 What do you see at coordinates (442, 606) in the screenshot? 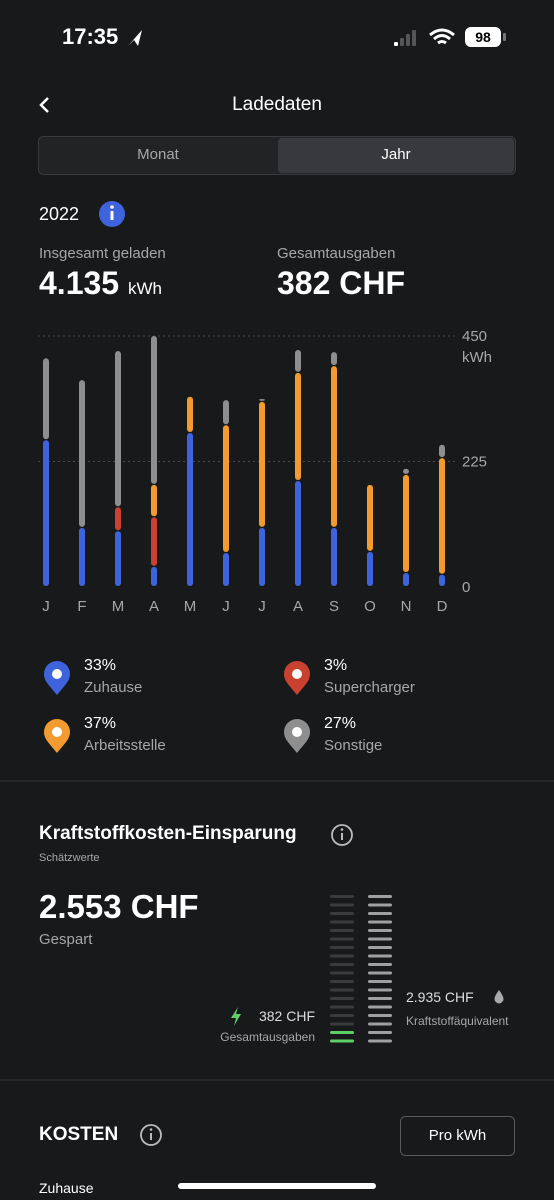
I see `x-tick-label: D` at bounding box center [442, 606].